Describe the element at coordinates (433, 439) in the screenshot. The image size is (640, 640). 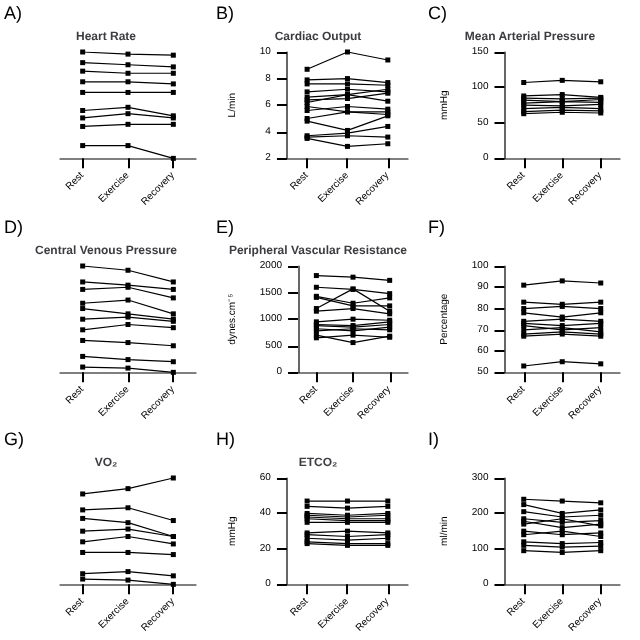
I see `text: I)` at that location.